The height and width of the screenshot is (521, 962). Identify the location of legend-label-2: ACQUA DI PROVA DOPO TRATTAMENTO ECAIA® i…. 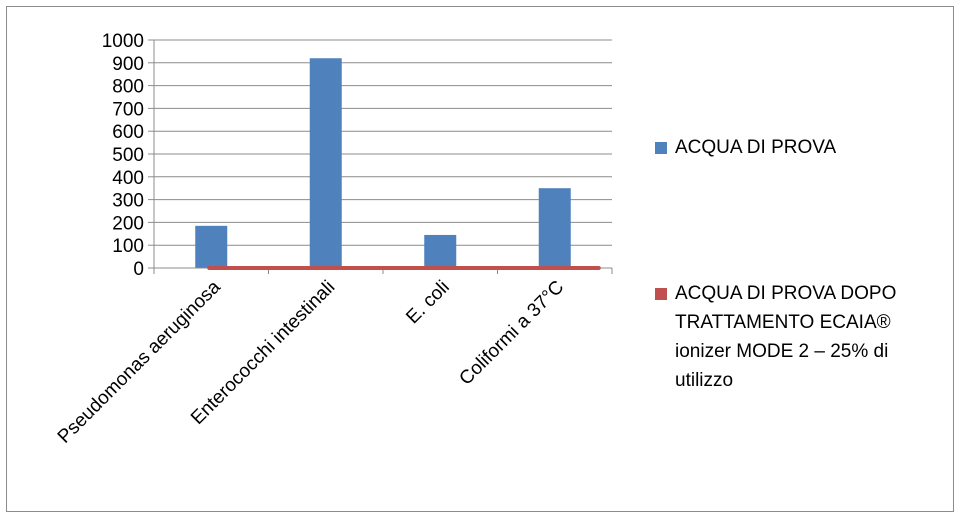
(815, 337).